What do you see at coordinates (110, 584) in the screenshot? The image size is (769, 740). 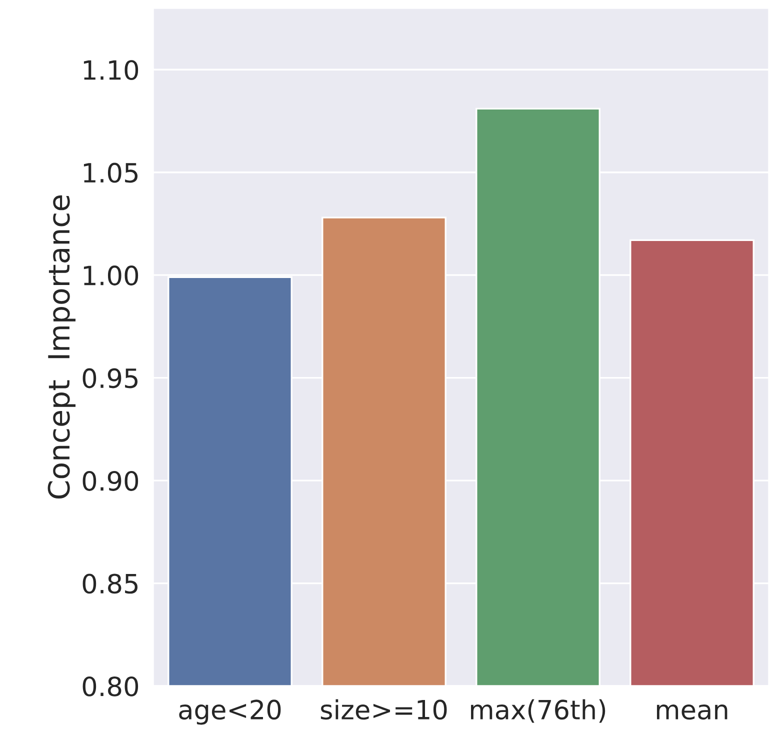 I see `y-tick-label: 0.85` at bounding box center [110, 584].